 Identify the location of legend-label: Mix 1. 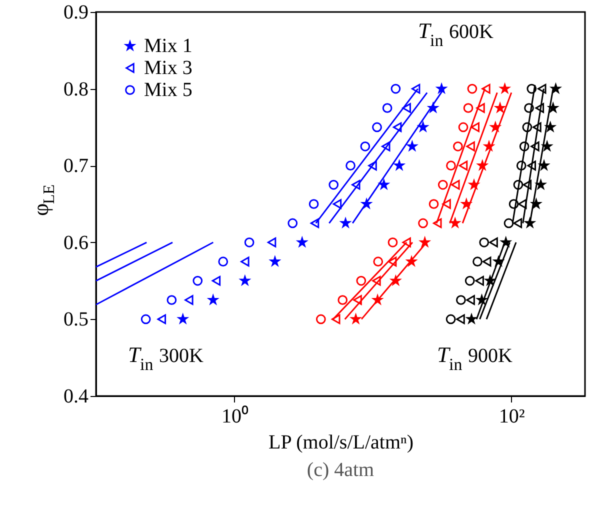
(168, 46).